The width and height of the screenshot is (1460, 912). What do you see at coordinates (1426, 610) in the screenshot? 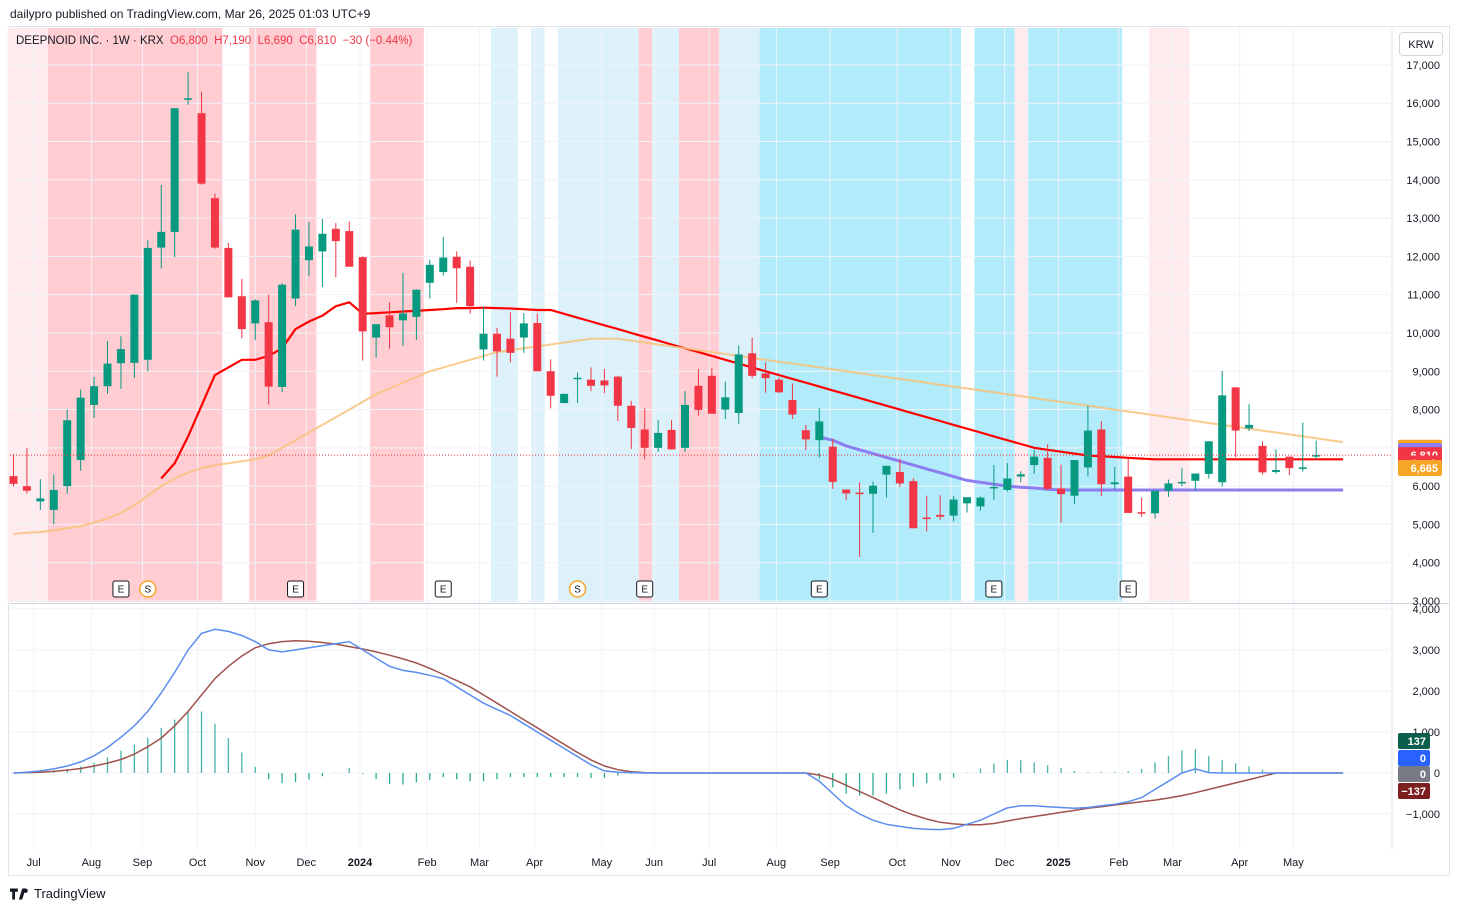
I see `macd-tick-label: 4,000` at bounding box center [1426, 610].